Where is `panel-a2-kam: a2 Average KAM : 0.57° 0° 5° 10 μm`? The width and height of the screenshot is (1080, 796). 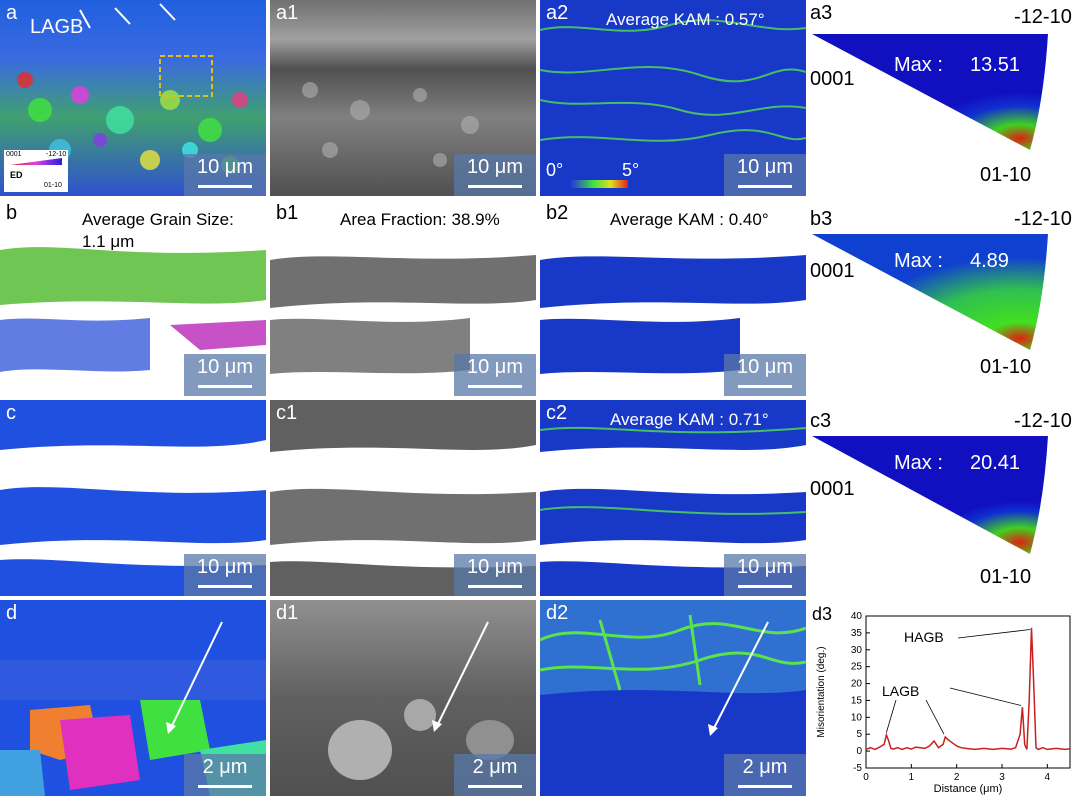
panel-a2-kam: a2 Average KAM : 0.57° 0° 5° 10 μm is located at coordinates (673, 98).